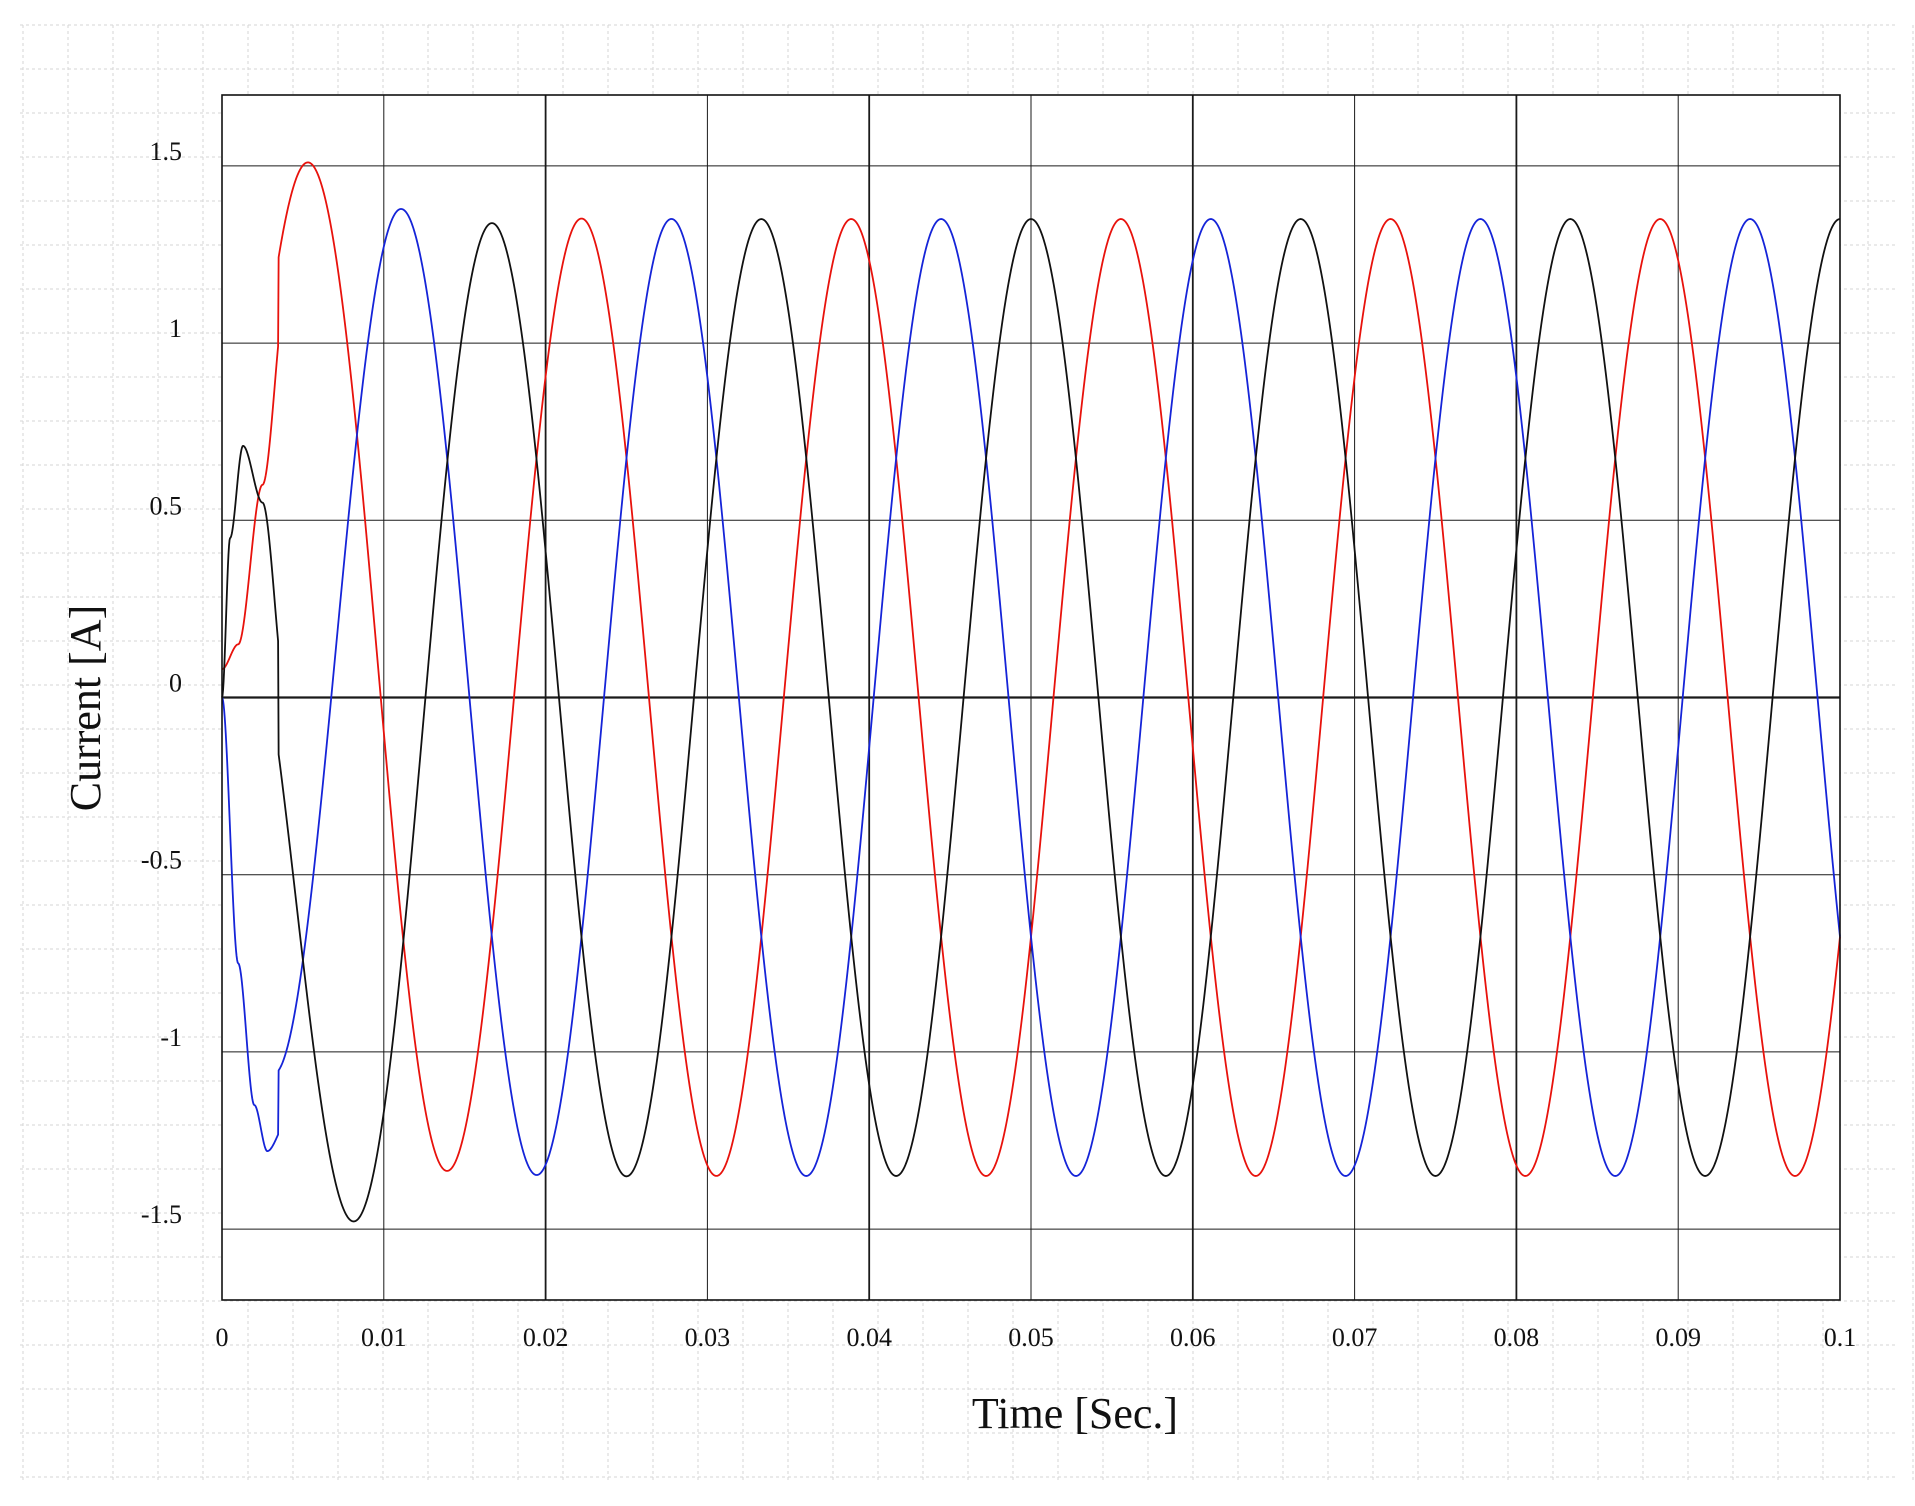  Describe the element at coordinates (384, 1337) in the screenshot. I see `x-tick-label: 0.01` at that location.